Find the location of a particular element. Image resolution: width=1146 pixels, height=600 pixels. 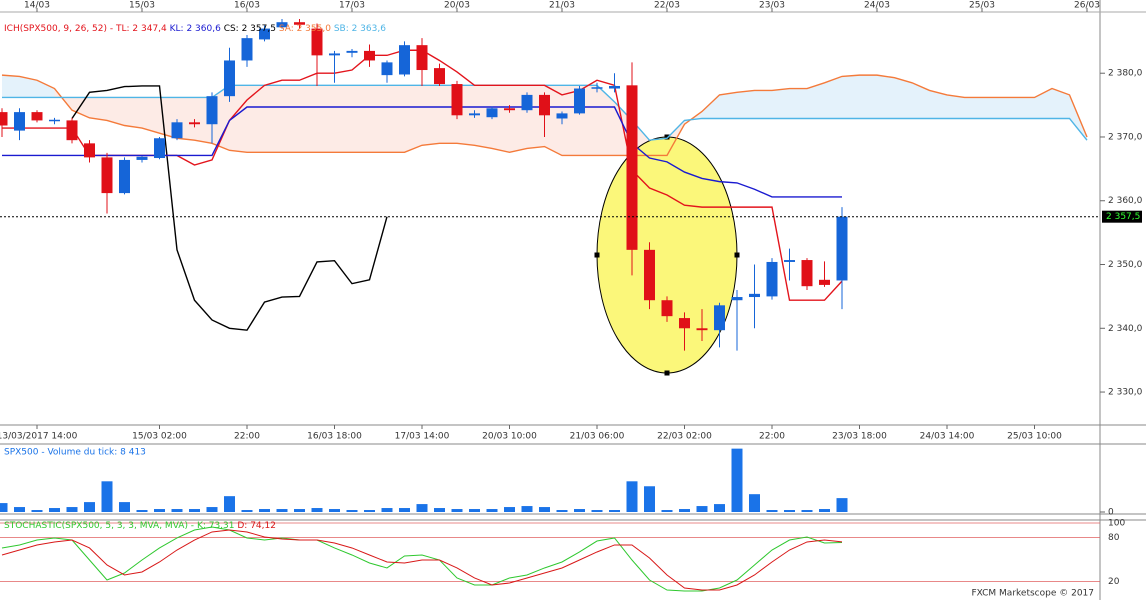

x-tick-label: 15/03 02:00 is located at coordinates (159, 437).